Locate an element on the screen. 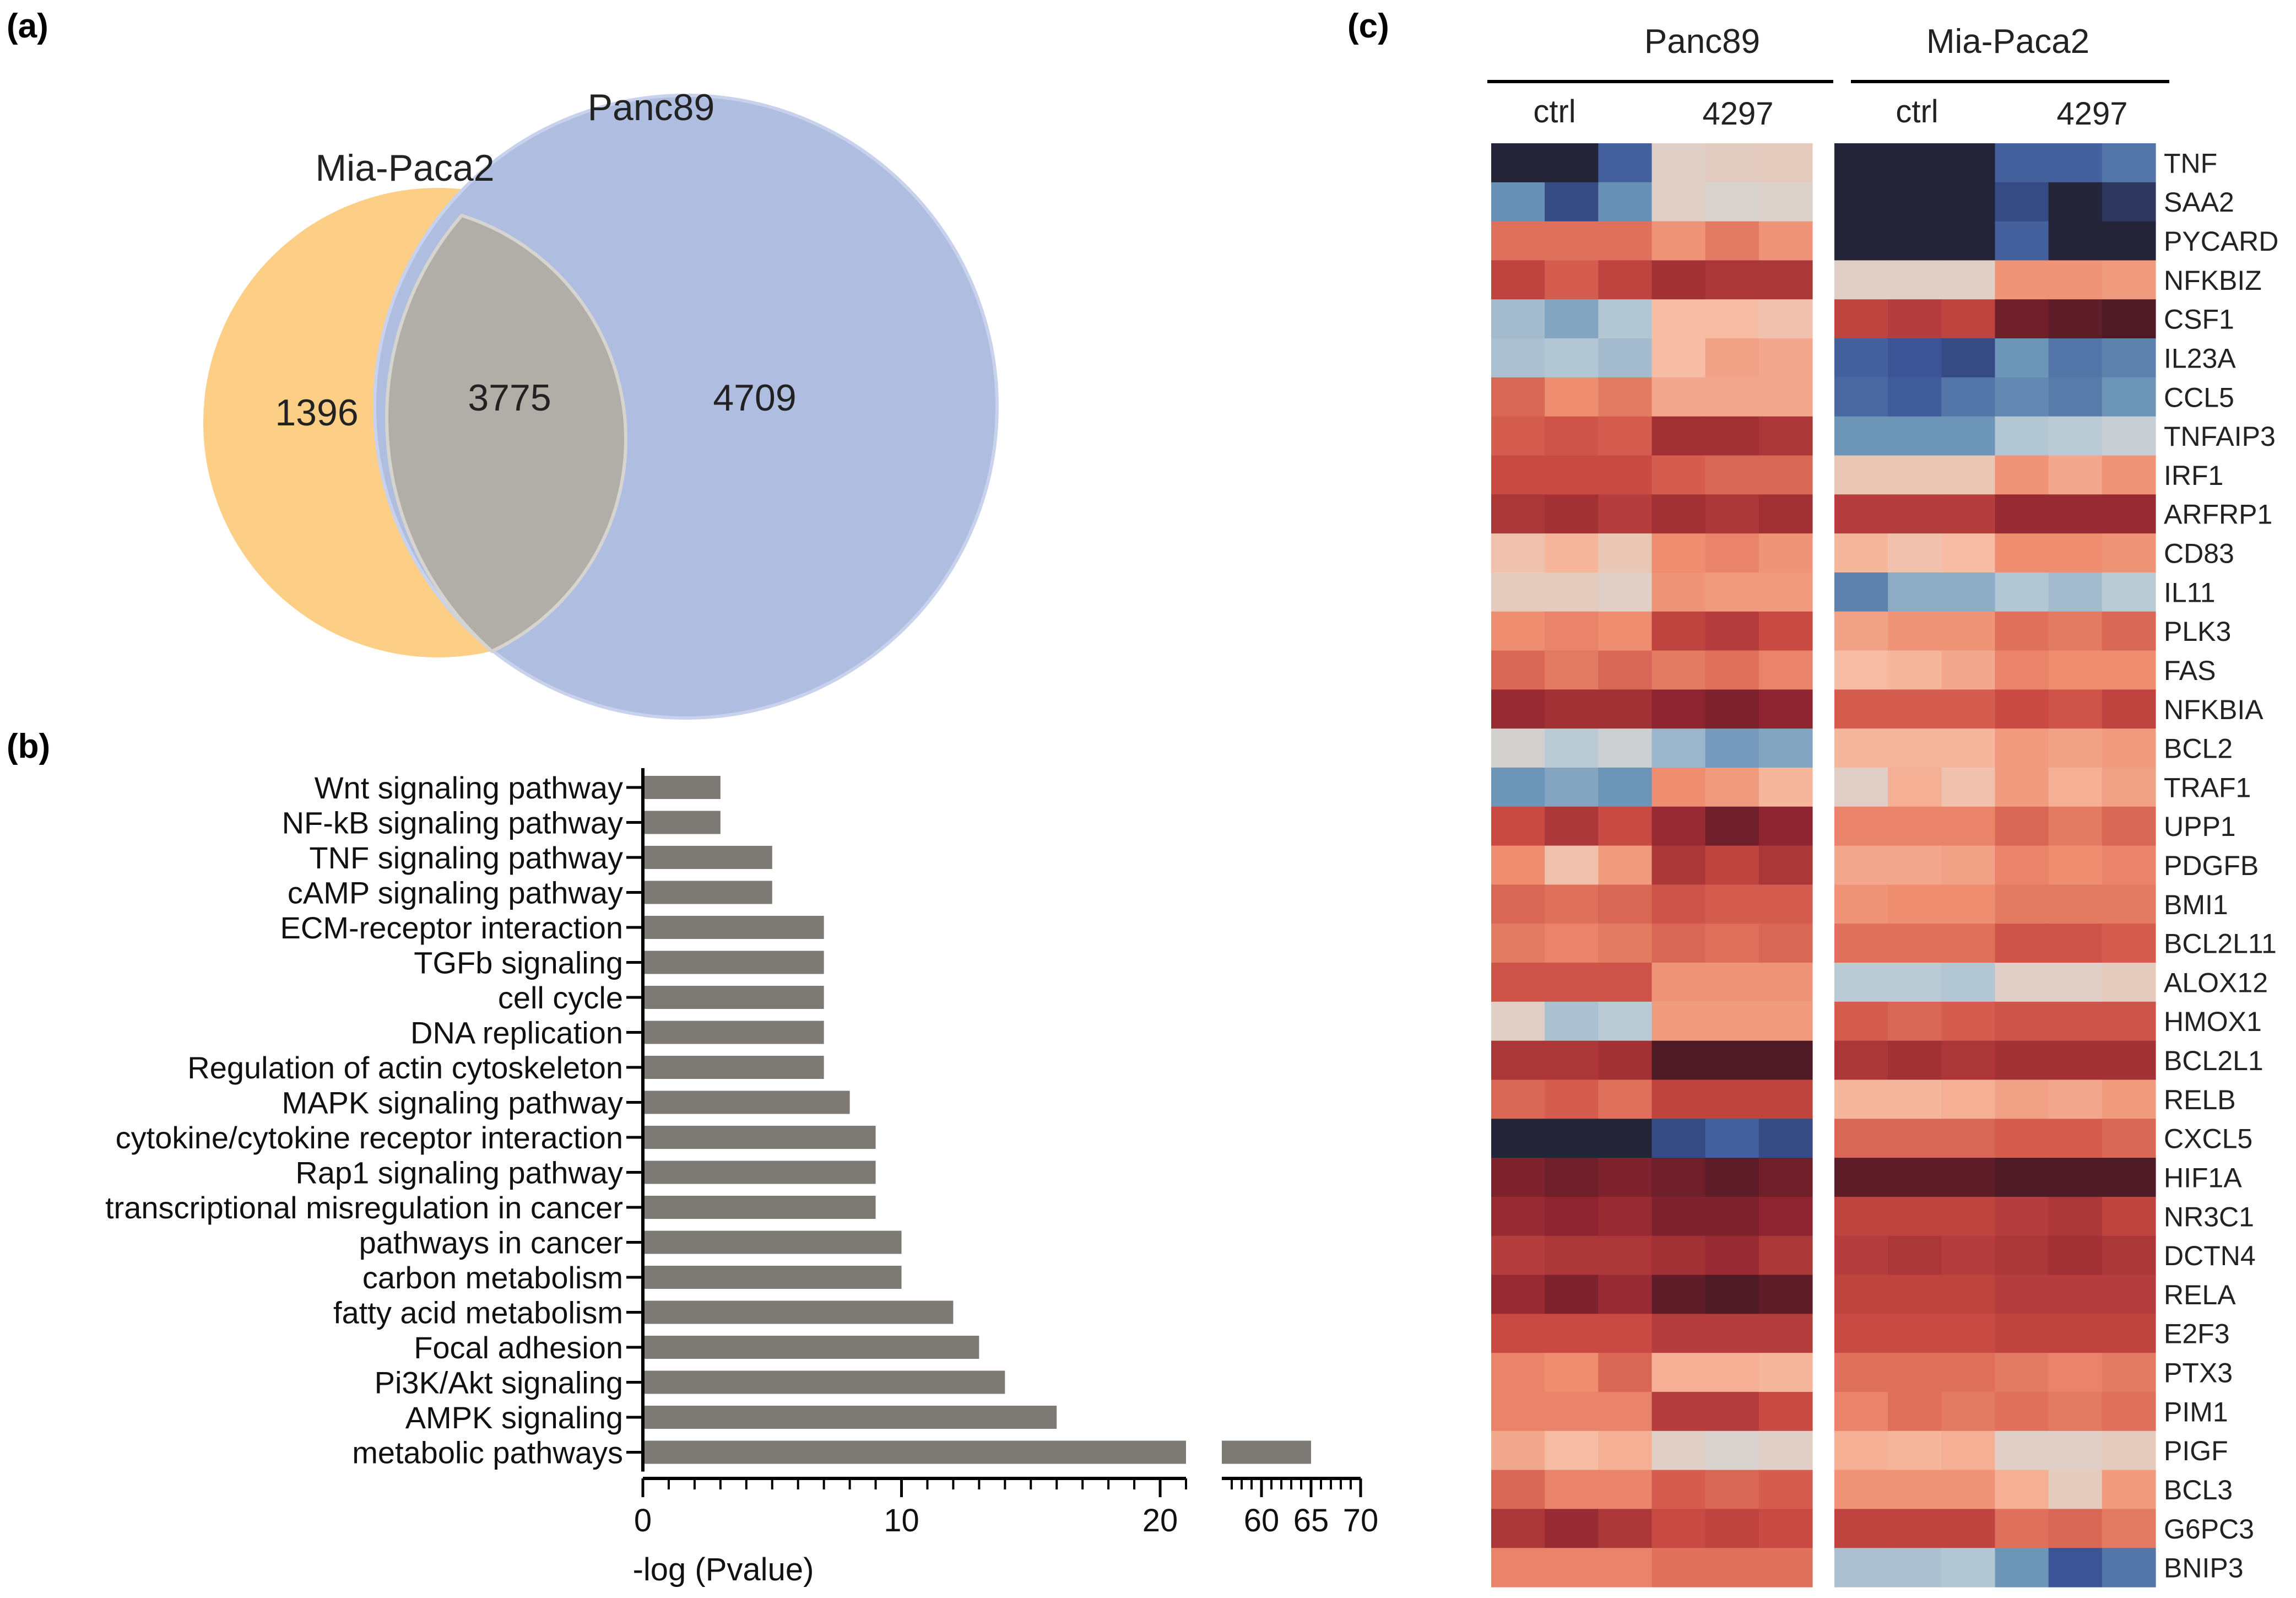 The width and height of the screenshot is (2296, 1598). gene-label: RELA is located at coordinates (2200, 1295).